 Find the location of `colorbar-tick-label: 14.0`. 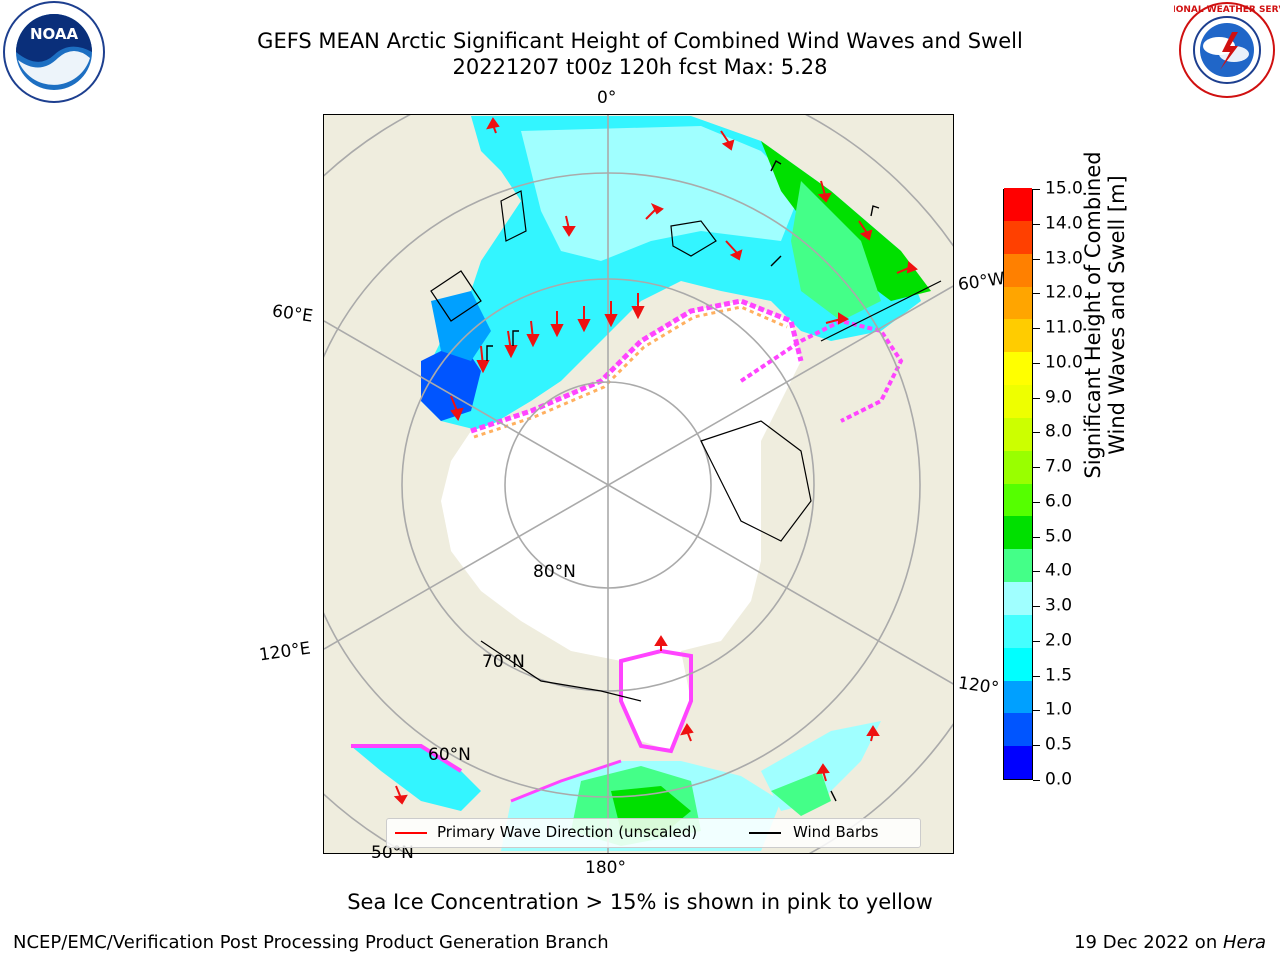

colorbar-tick-label: 14.0 is located at coordinates (1064, 223).